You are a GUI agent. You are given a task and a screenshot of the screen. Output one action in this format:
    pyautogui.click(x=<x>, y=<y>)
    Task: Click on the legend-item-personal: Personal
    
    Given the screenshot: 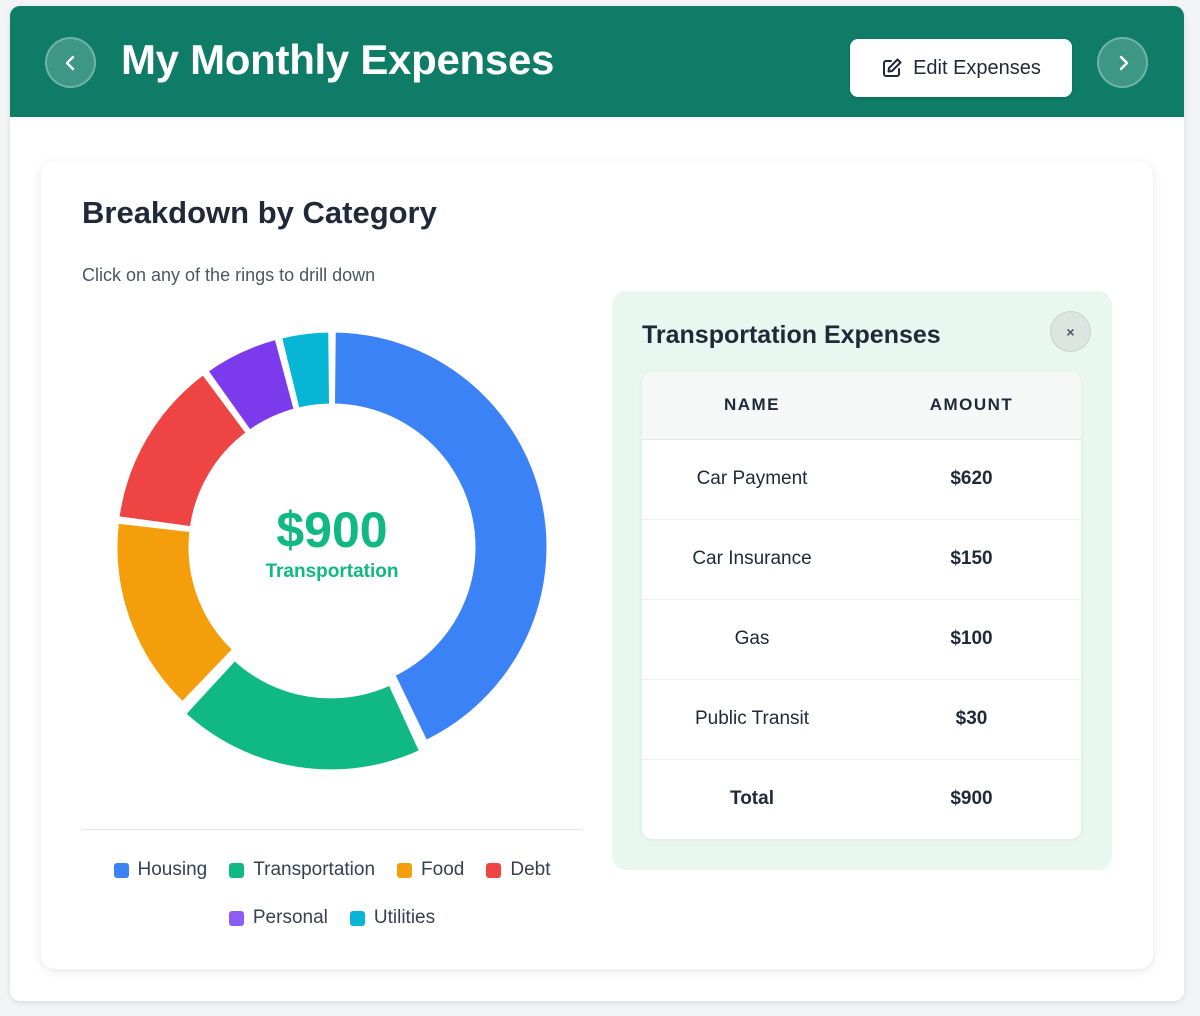 What is the action you would take?
    pyautogui.click(x=278, y=918)
    